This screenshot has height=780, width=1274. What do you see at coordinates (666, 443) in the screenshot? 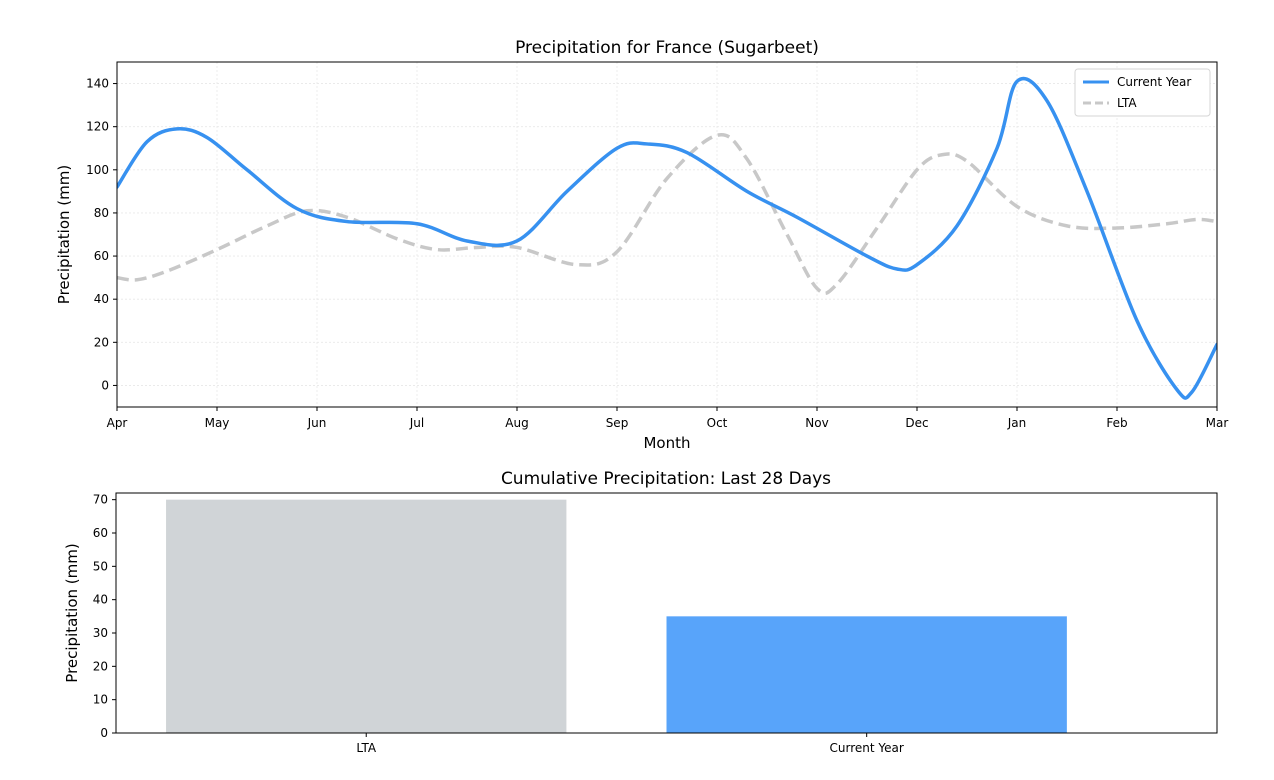
I see `line-chart-x-axis-label: Month` at bounding box center [666, 443].